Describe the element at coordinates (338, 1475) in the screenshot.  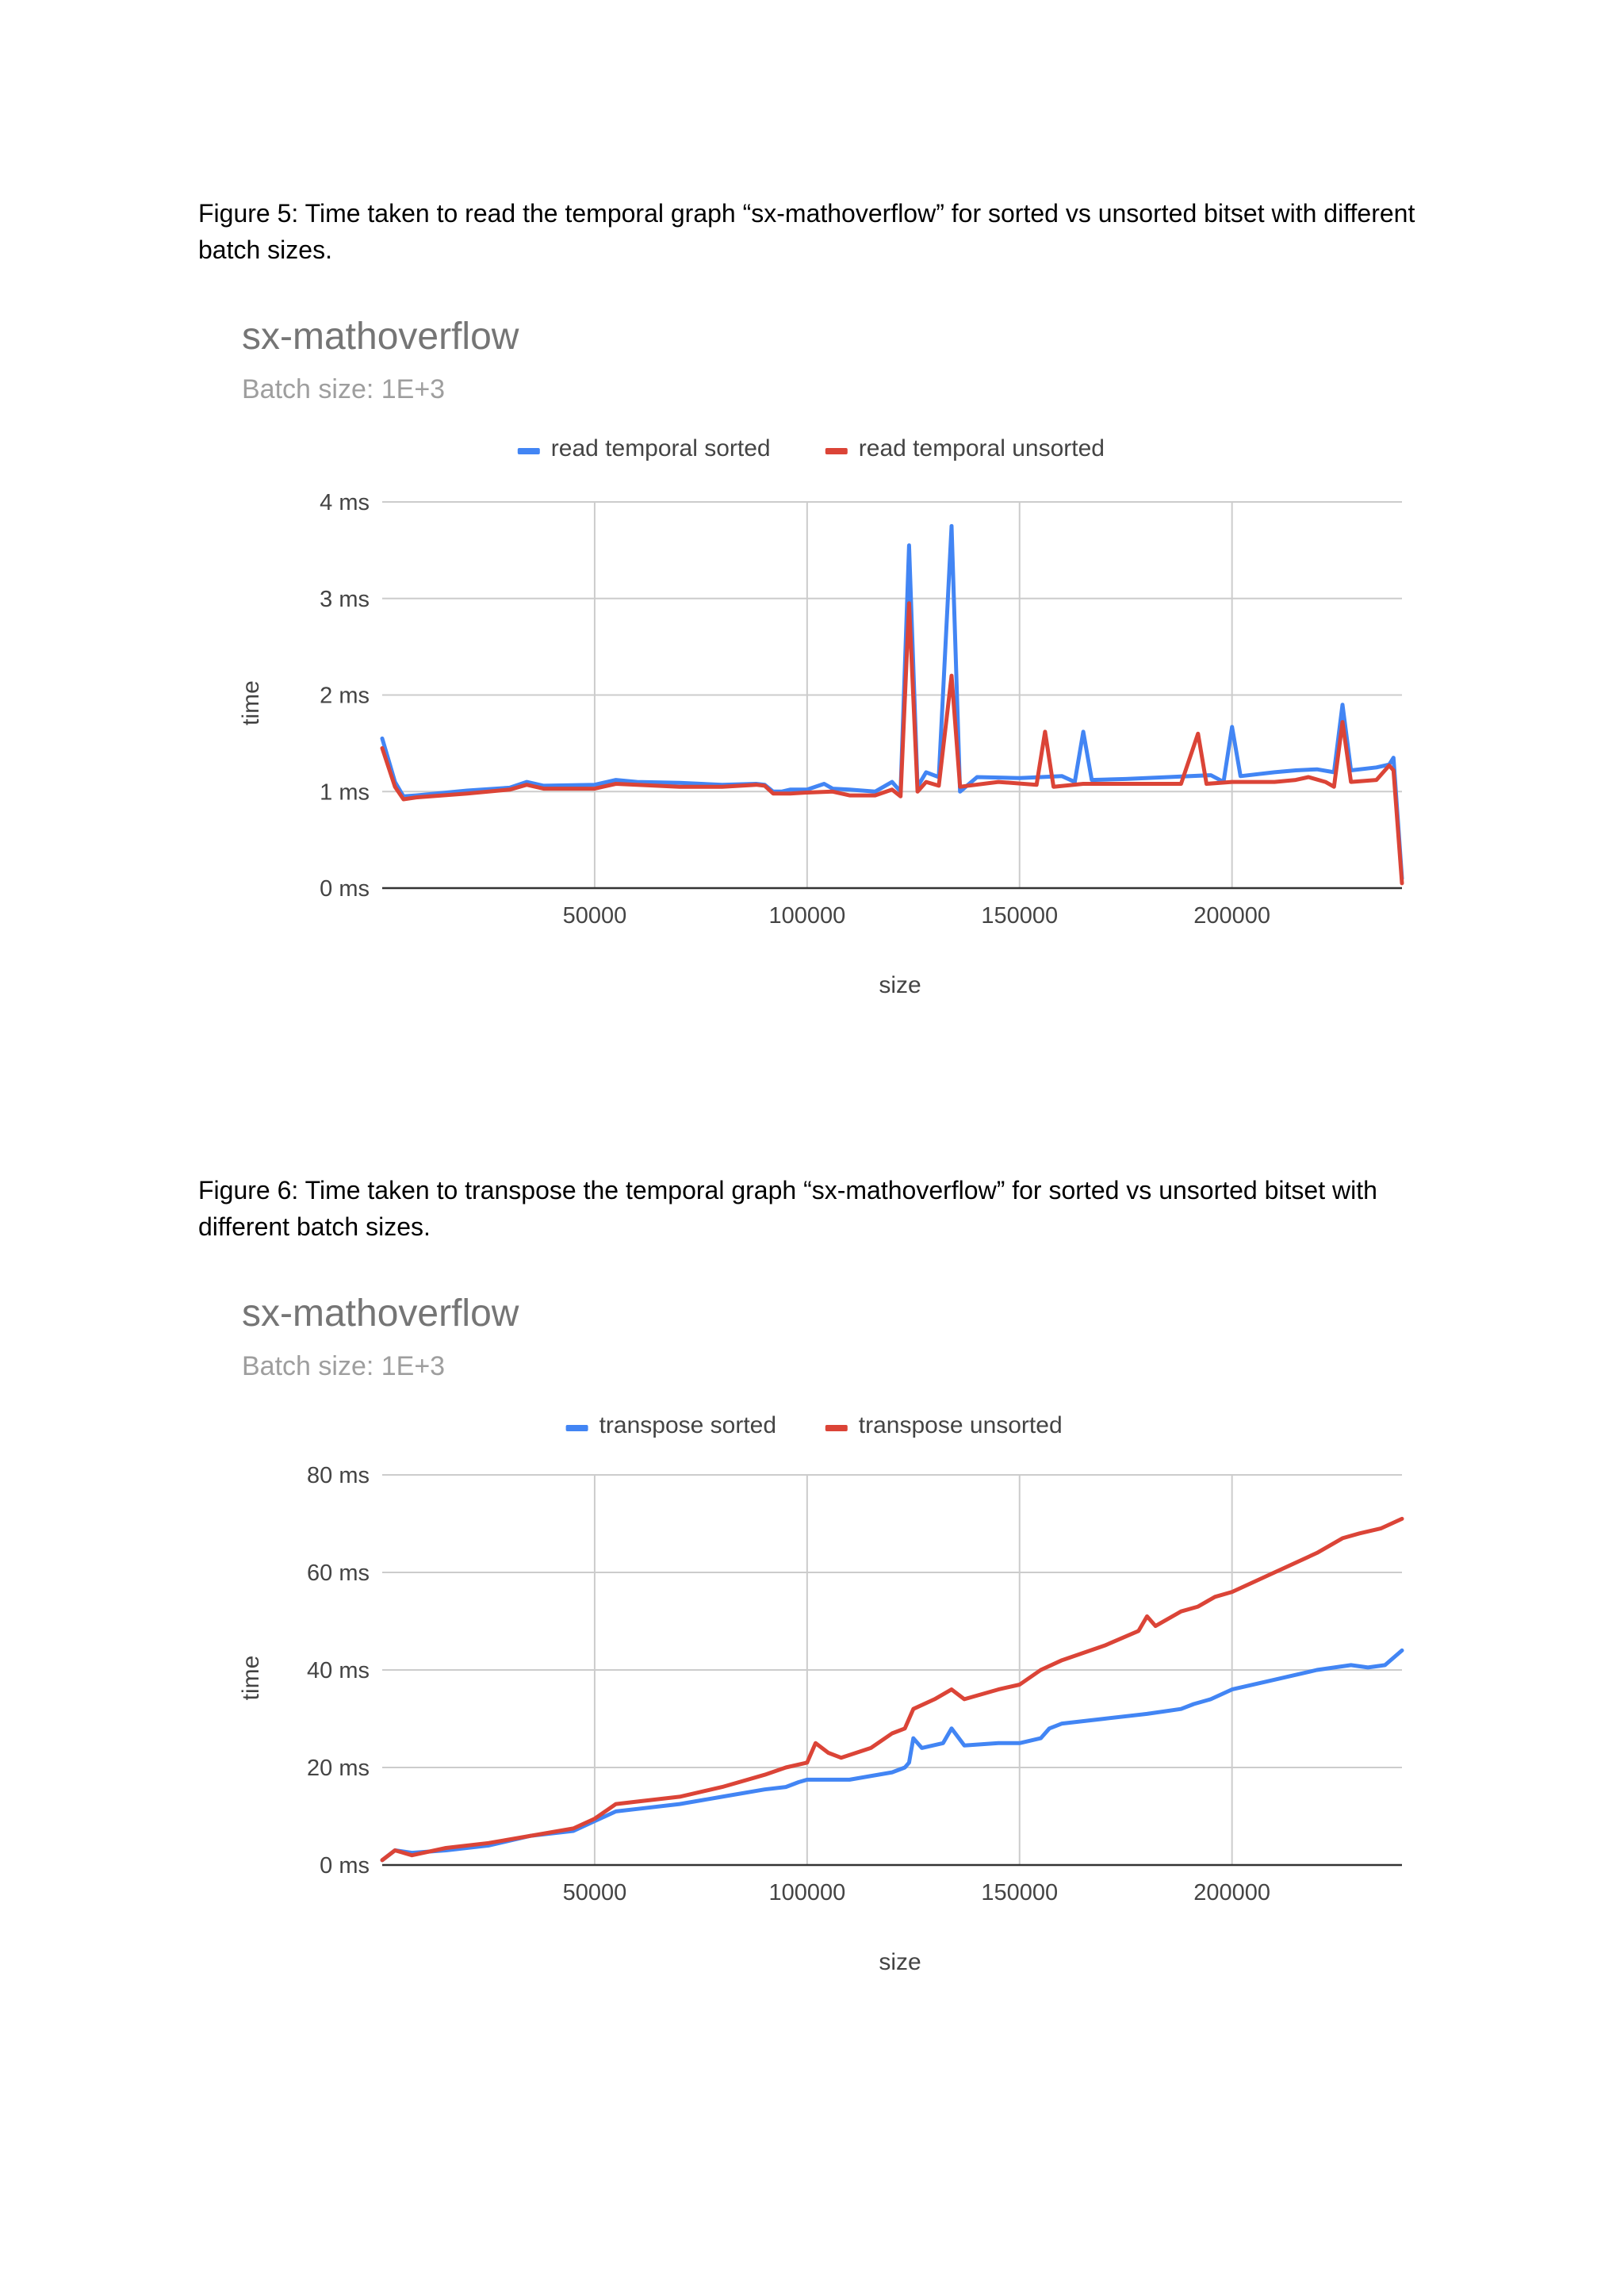
I see `y-tick-label: 80 ms` at that location.